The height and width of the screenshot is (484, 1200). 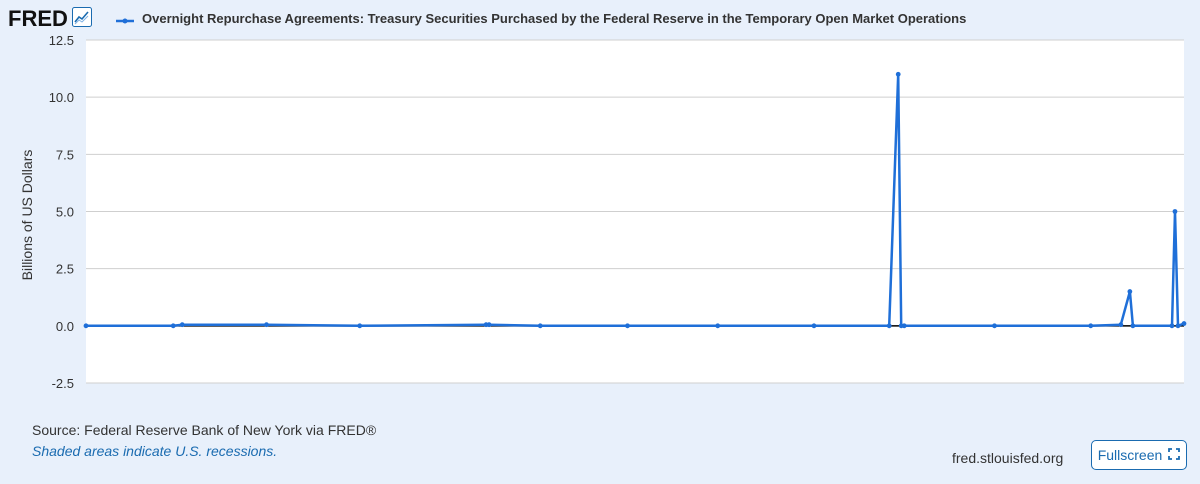 I want to click on y-tick-label: -2.5, so click(x=63, y=383).